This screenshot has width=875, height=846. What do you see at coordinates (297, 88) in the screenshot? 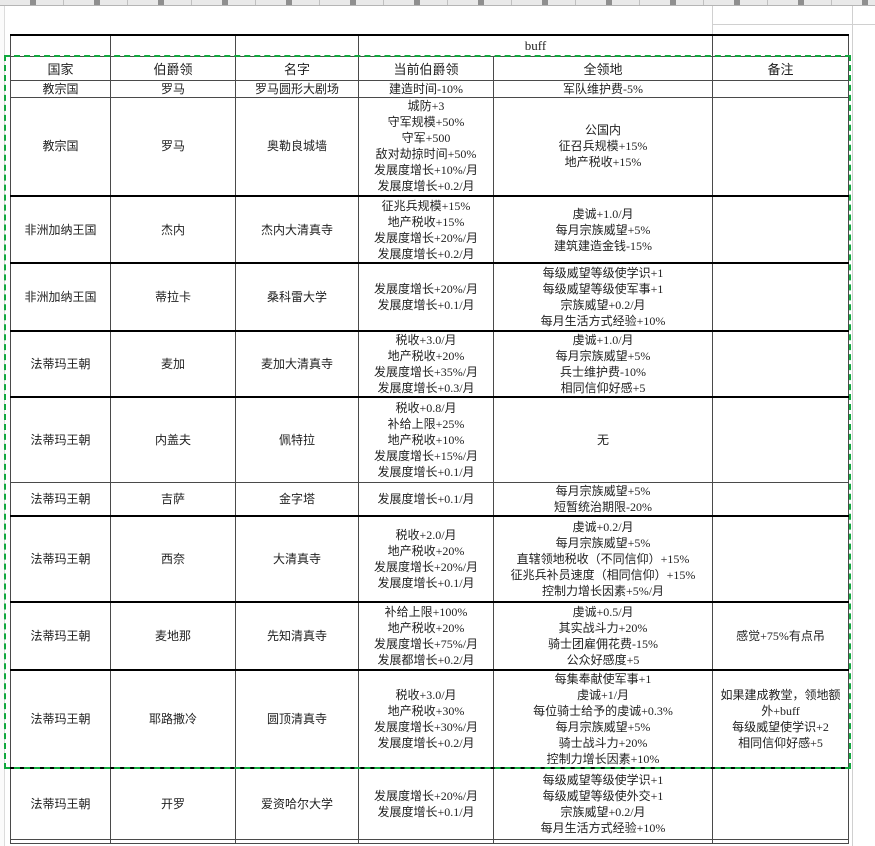
I see `cell-name: 罗马圆形大剧场` at bounding box center [297, 88].